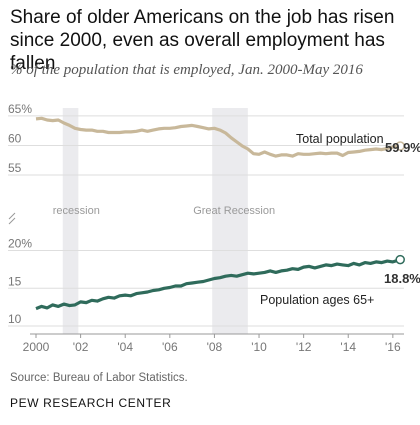 Image resolution: width=420 pixels, height=425 pixels. Describe the element at coordinates (340, 139) in the screenshot. I see `series-label-total: Total population` at that location.